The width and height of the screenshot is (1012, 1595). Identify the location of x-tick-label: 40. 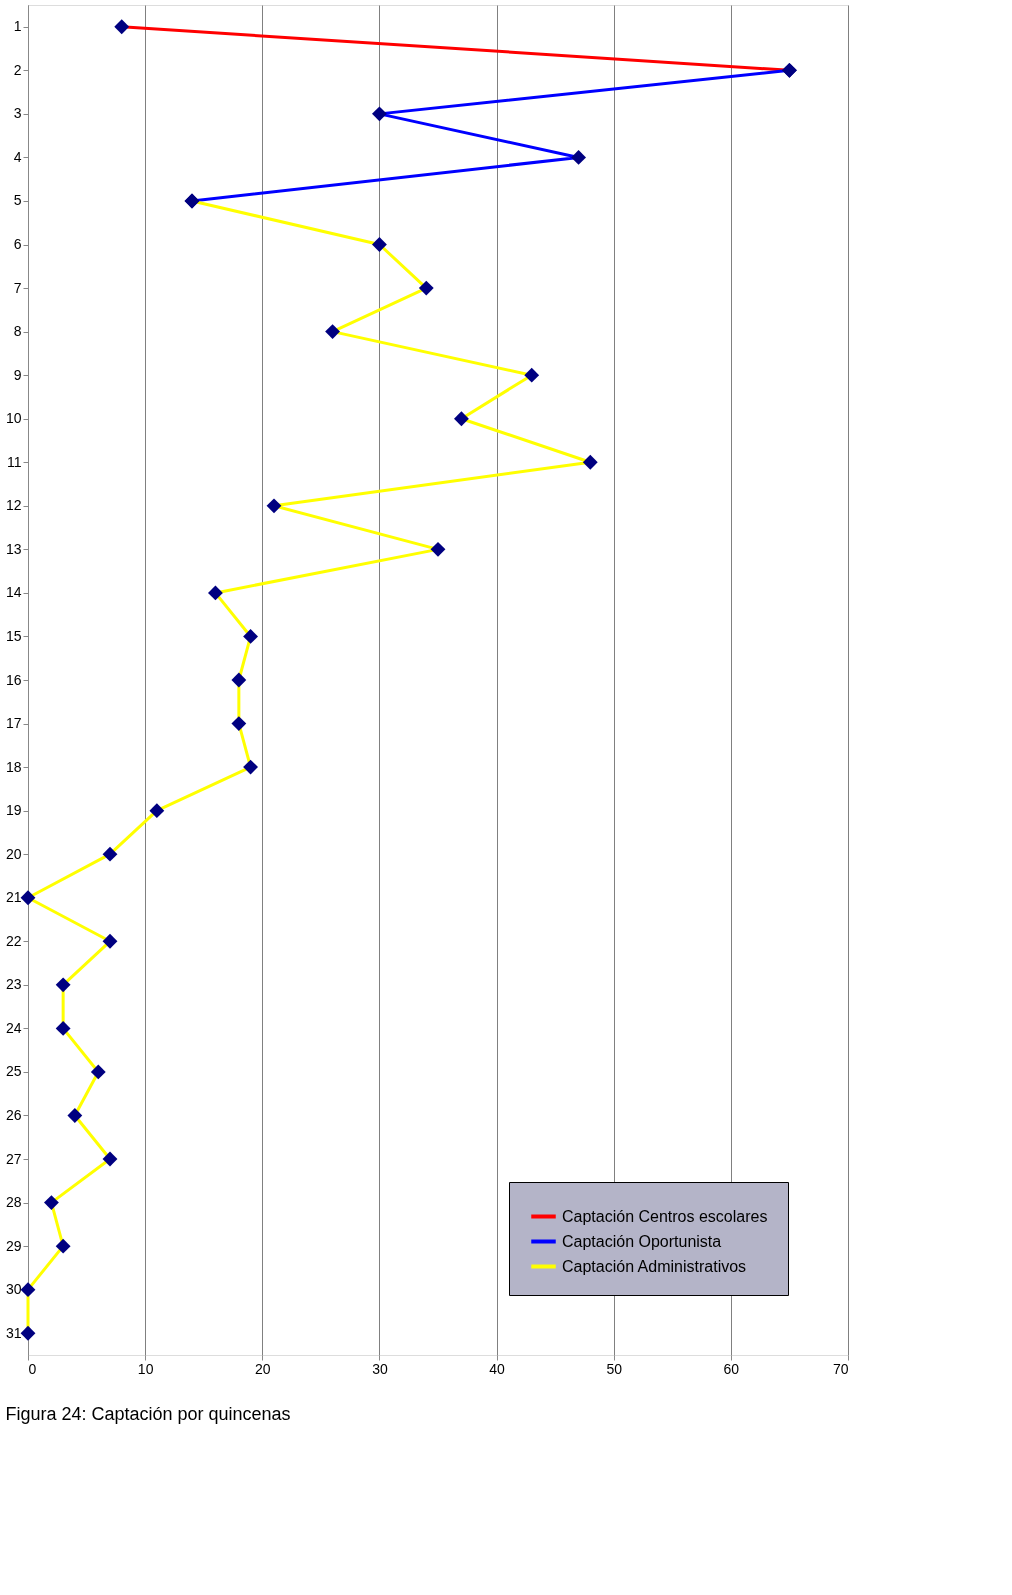
(497, 1368).